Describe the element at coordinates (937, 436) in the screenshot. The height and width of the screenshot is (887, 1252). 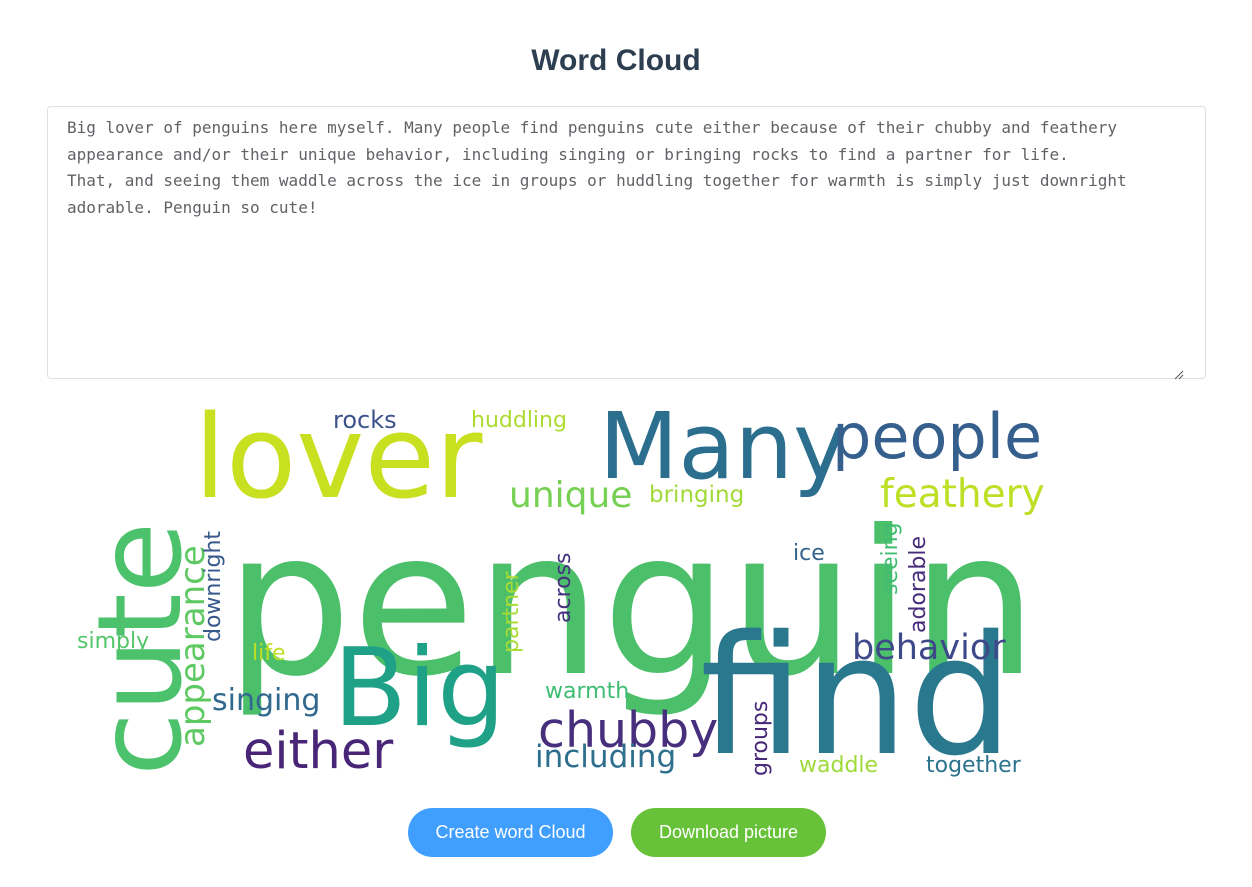
I see `cloud-word: people` at that location.